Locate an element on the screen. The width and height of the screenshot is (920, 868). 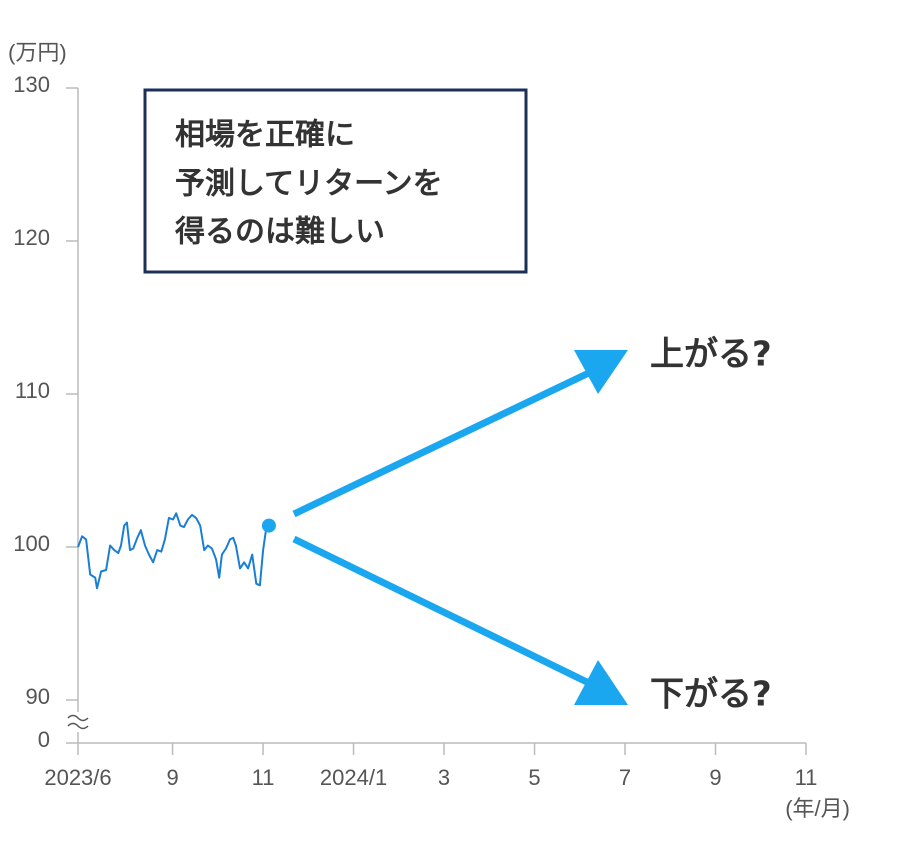
y-tick-label: 90 is located at coordinates (38, 696).